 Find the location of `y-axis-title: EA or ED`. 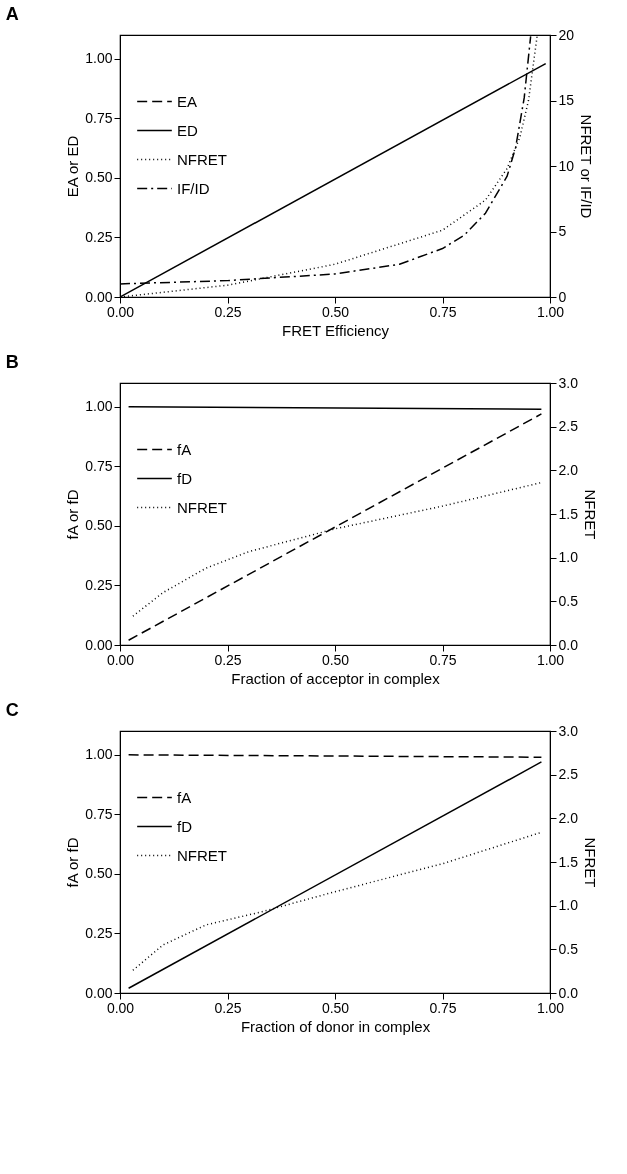

y-axis-title: EA or ED is located at coordinates (73, 166).